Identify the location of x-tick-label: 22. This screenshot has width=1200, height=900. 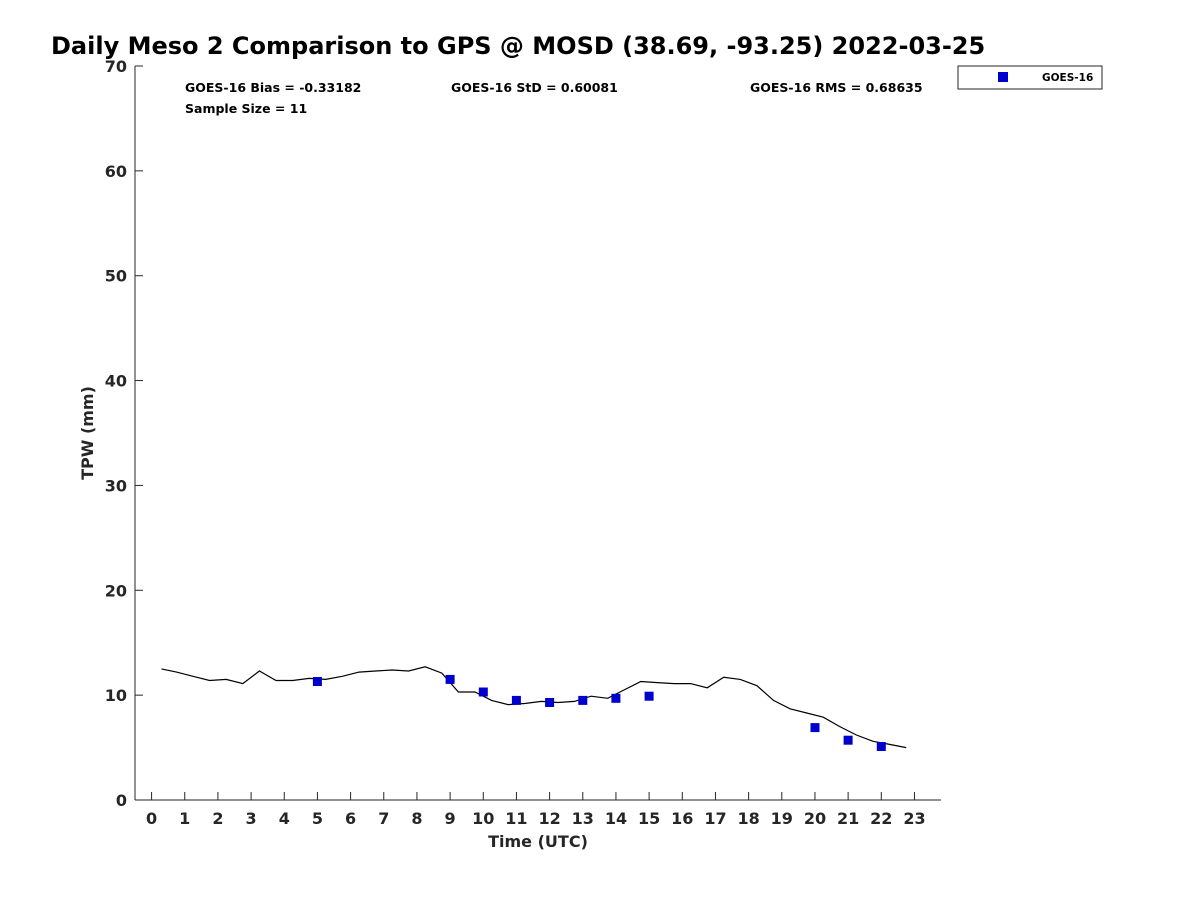
(881, 818).